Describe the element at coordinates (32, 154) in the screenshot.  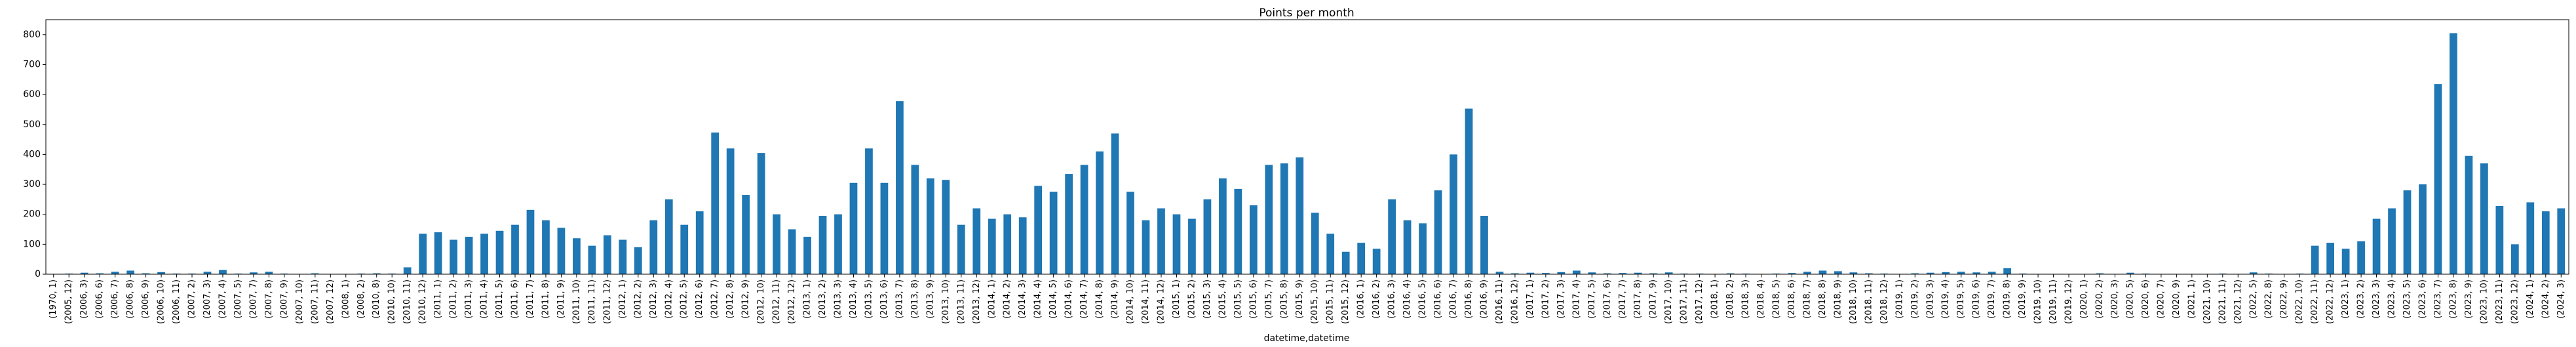
I see `y-tick-label: 400` at that location.